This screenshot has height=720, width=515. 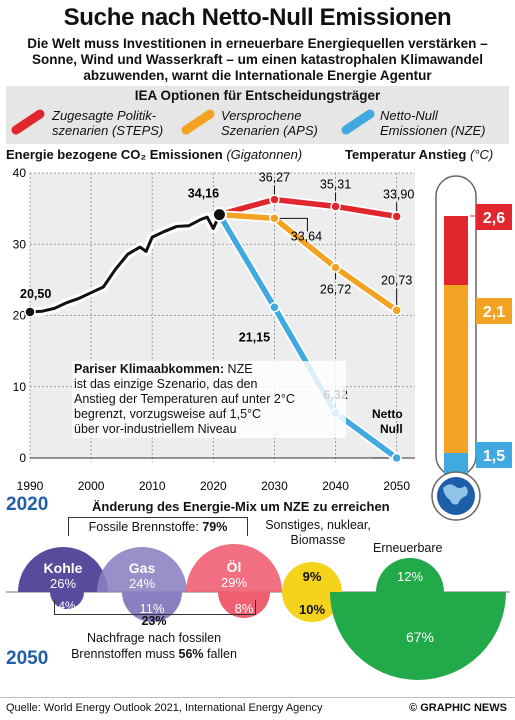 What do you see at coordinates (166, 384) in the screenshot?
I see `paris-line: ist das einzige Szenario, das den` at bounding box center [166, 384].